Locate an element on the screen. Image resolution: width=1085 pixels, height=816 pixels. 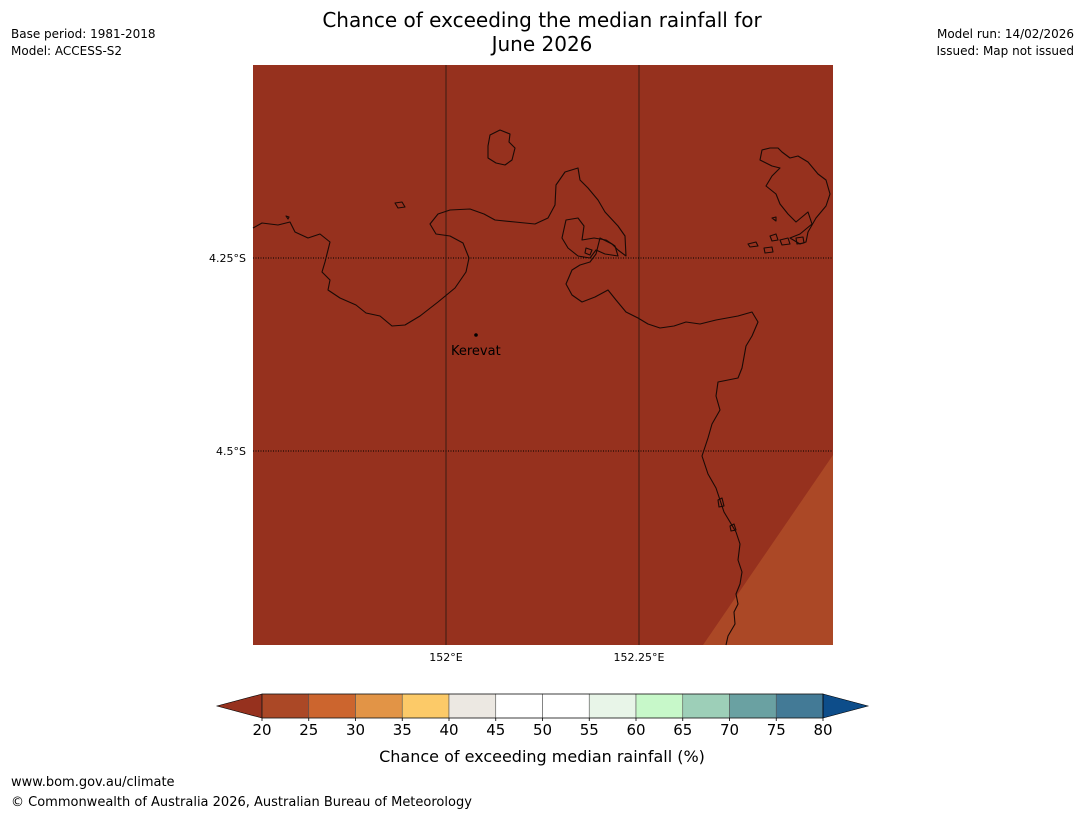
issued-status: Issued: Map not issued is located at coordinates (1005, 51).